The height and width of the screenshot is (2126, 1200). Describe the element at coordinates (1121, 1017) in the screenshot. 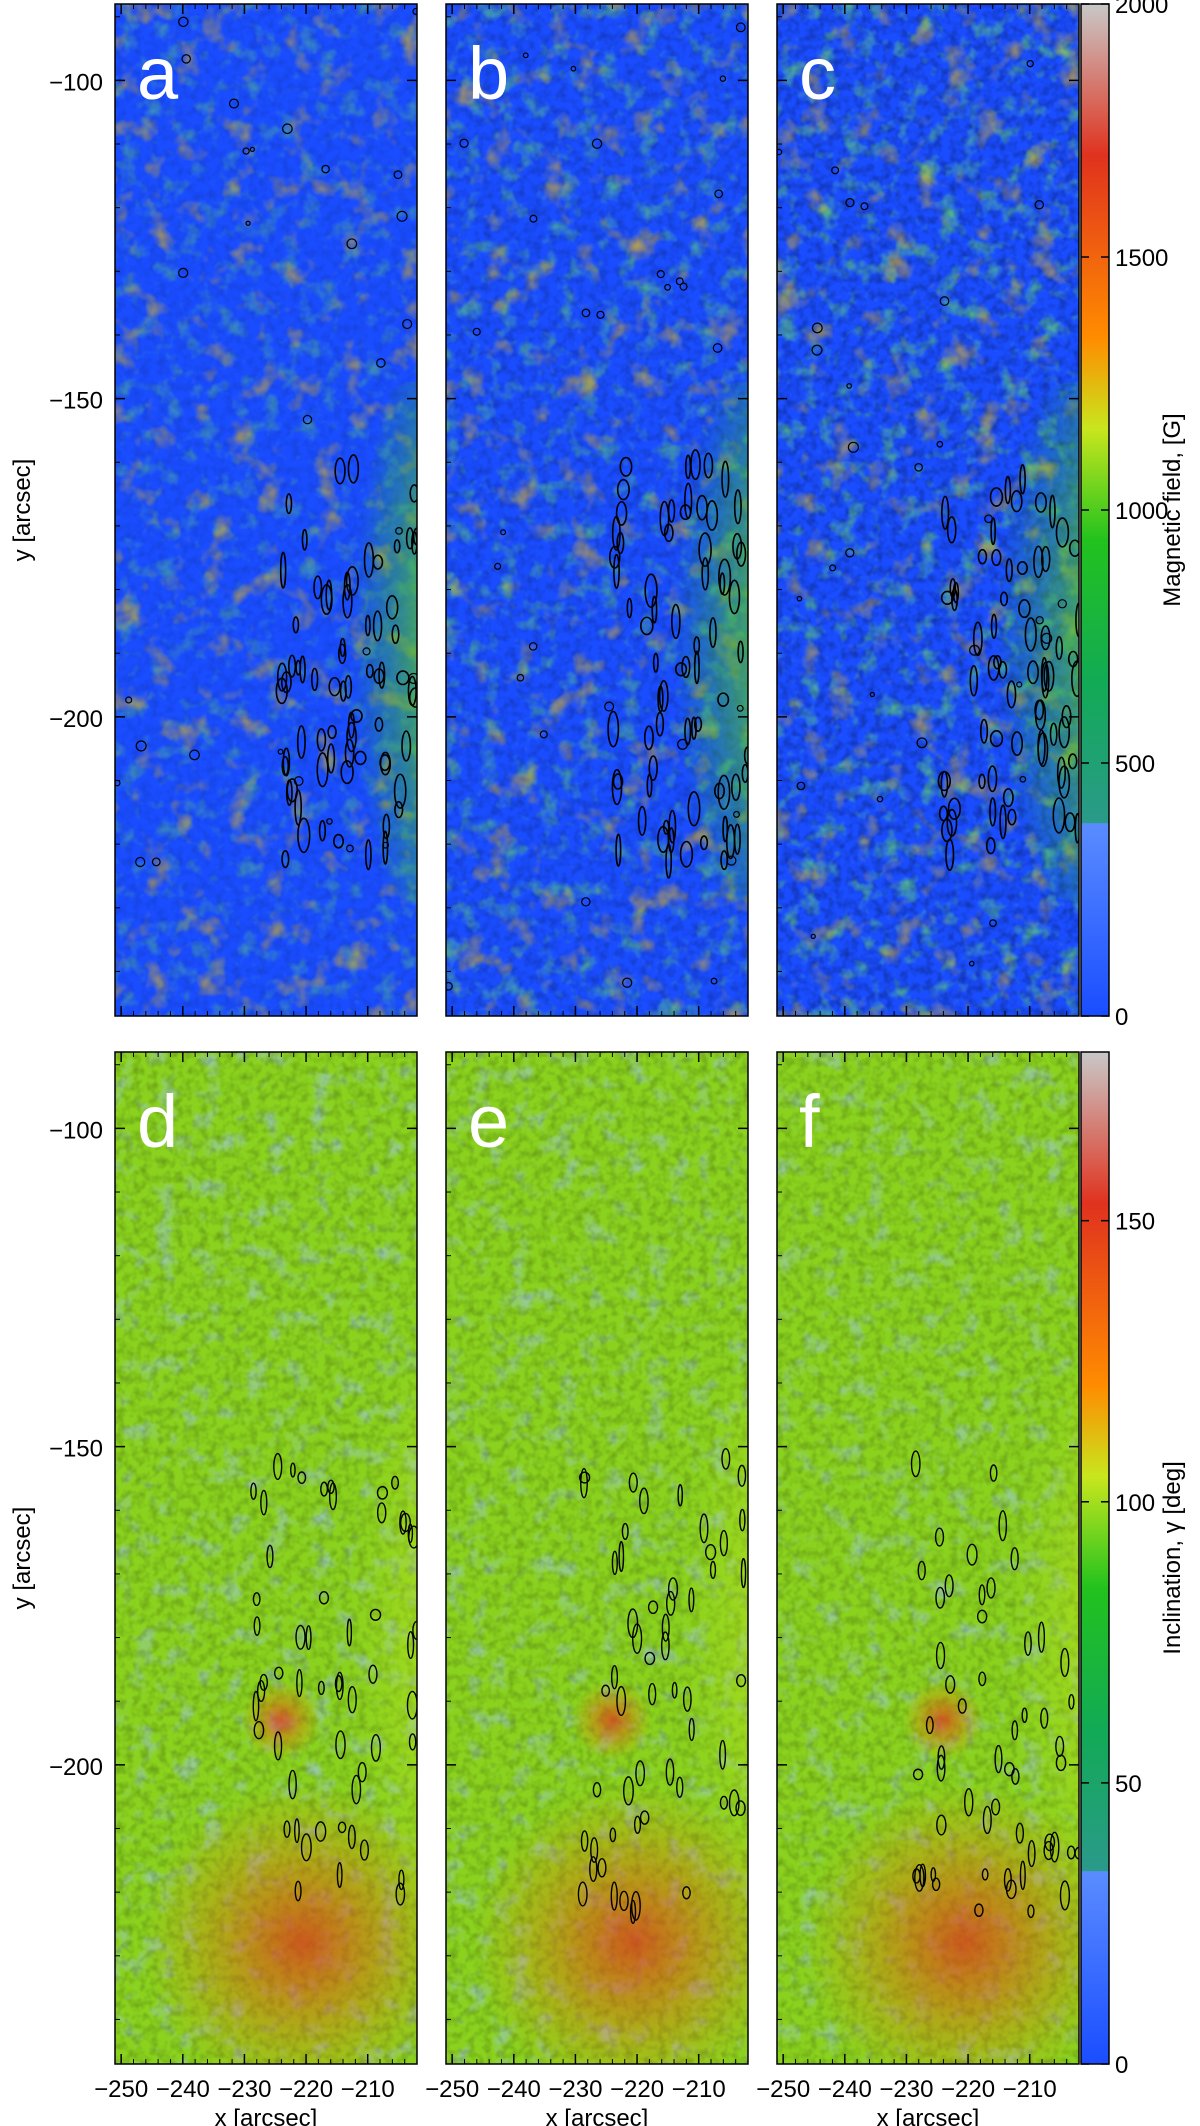

I see `colorbar-tick-label: 0` at that location.